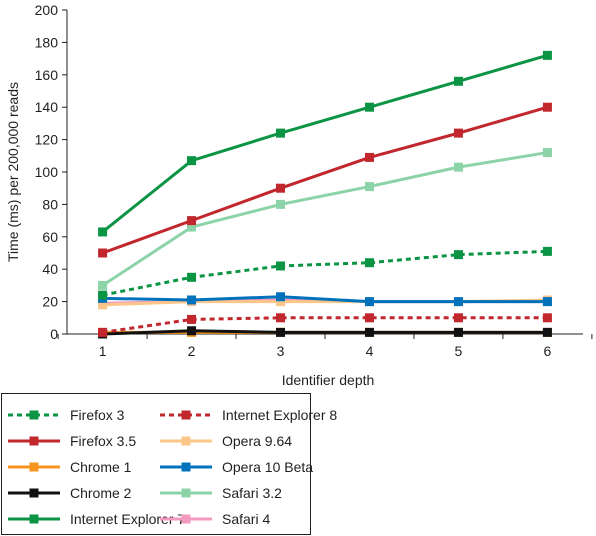 The height and width of the screenshot is (536, 596). I want to click on x-tick-label: 5, so click(459, 351).